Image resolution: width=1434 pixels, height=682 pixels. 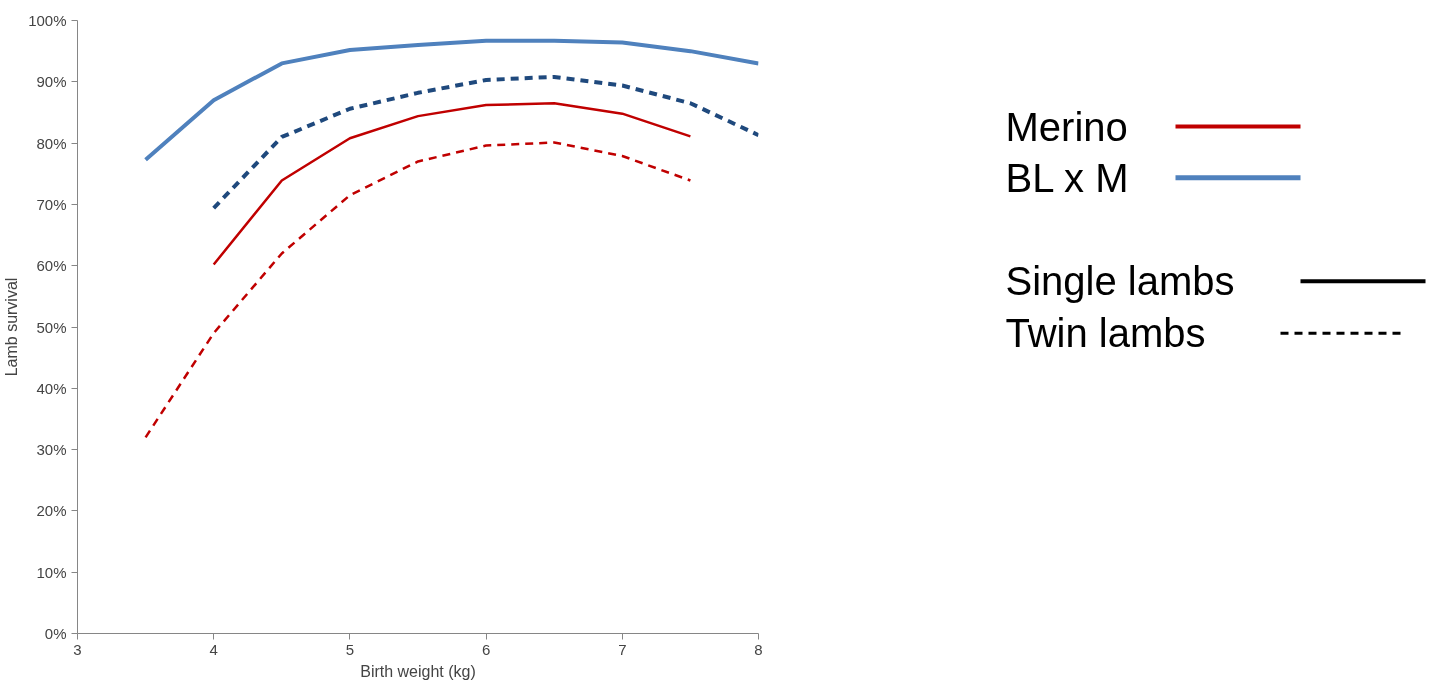 I want to click on text: Single lambs, so click(x=1120, y=281).